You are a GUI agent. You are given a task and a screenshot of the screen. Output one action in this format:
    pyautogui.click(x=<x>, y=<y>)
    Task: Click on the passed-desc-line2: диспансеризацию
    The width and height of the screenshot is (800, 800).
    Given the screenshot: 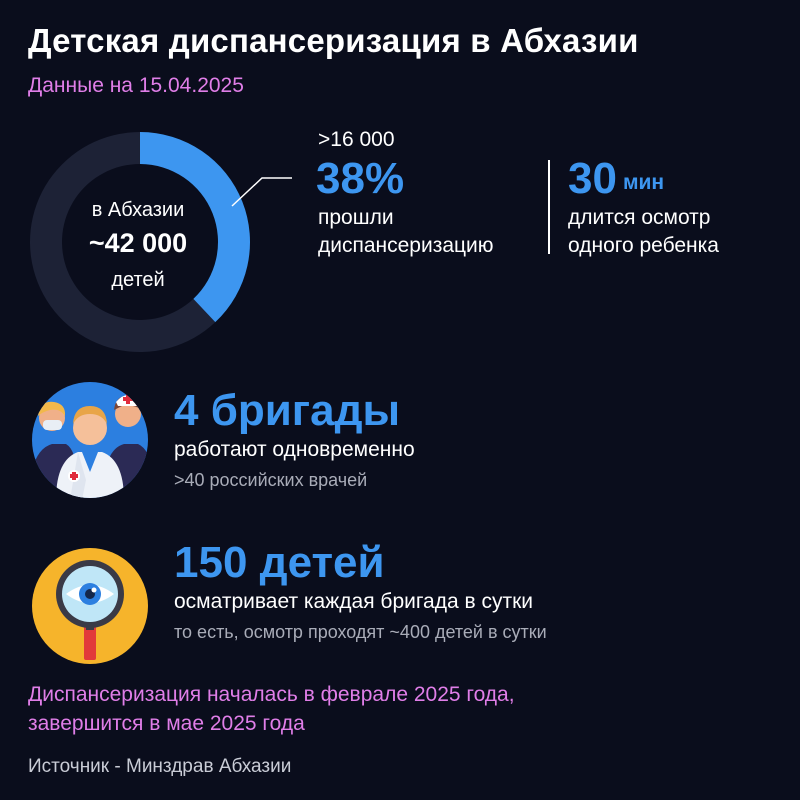 What is the action you would take?
    pyautogui.click(x=406, y=245)
    